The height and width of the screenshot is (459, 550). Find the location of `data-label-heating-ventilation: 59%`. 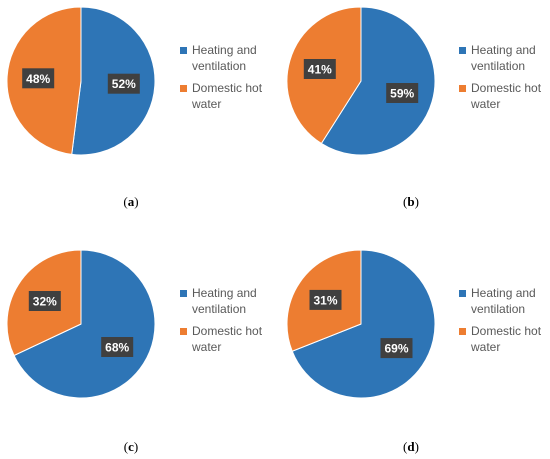

data-label-heating-ventilation: 59% is located at coordinates (402, 93).